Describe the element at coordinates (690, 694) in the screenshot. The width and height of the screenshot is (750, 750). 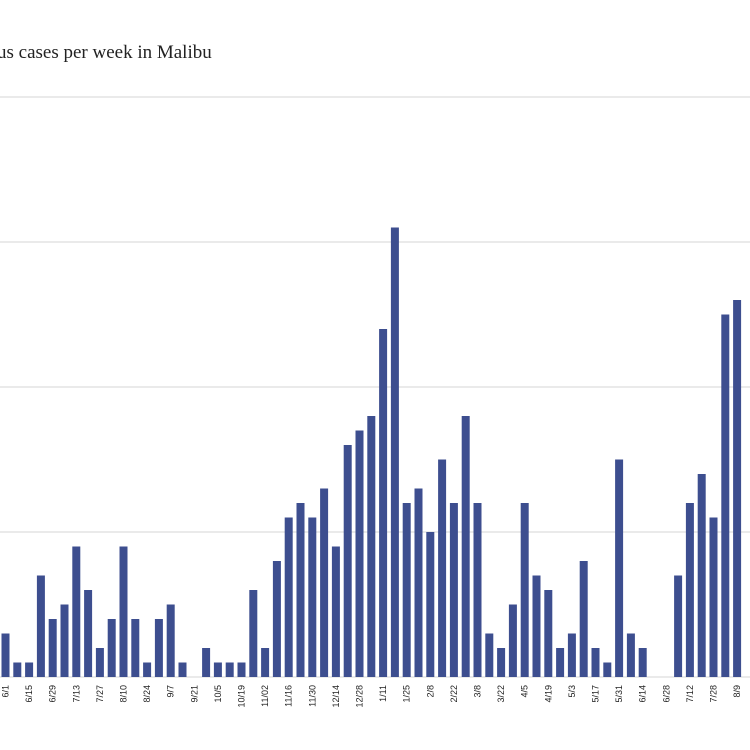
I see `x-tick-label: 7/12` at that location.